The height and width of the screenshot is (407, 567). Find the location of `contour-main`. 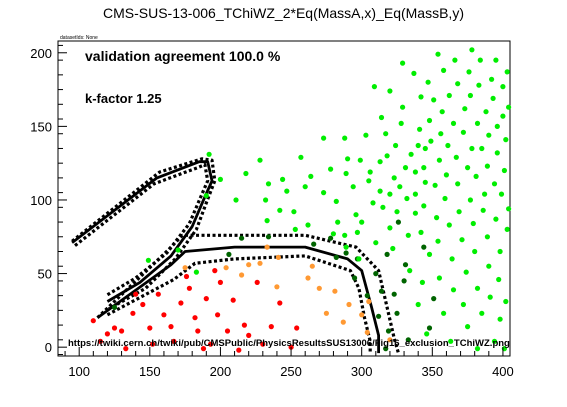

contour-main is located at coordinates (238, 299).